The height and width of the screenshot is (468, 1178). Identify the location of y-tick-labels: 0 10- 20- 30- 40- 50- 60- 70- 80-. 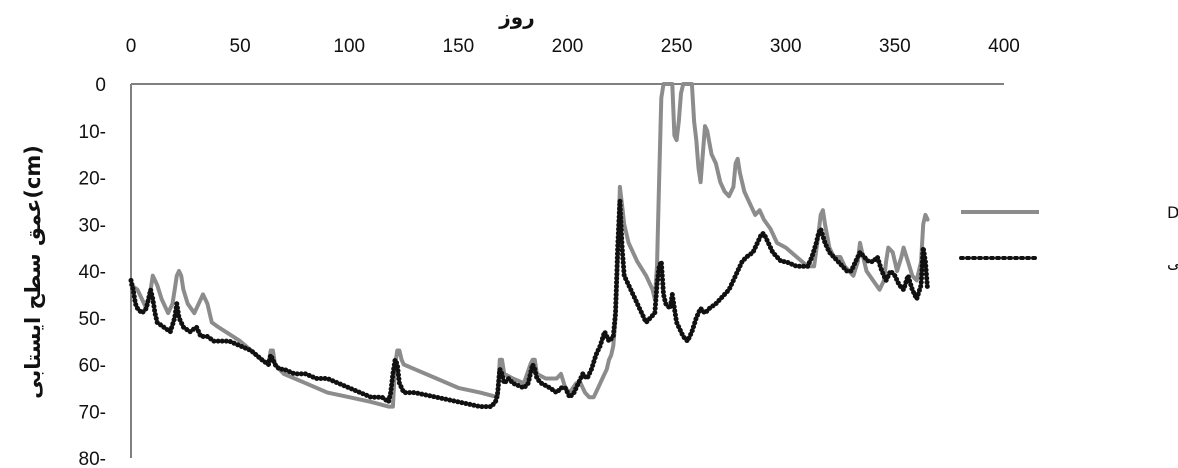
(92, 271).